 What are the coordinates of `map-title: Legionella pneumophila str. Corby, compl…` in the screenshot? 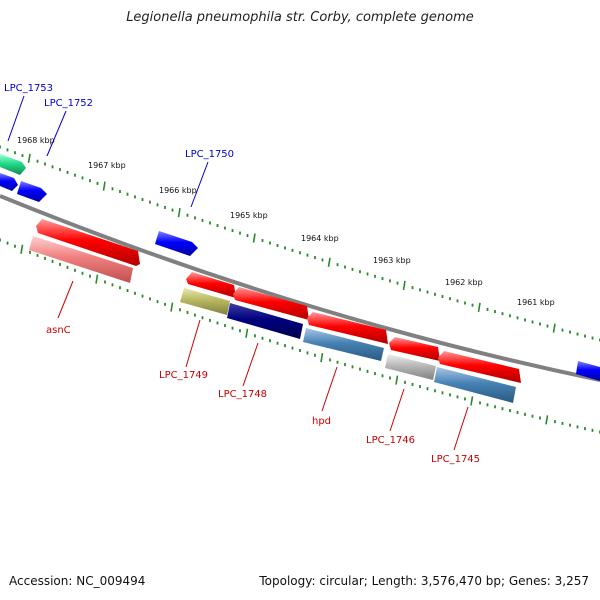 It's located at (300, 17).